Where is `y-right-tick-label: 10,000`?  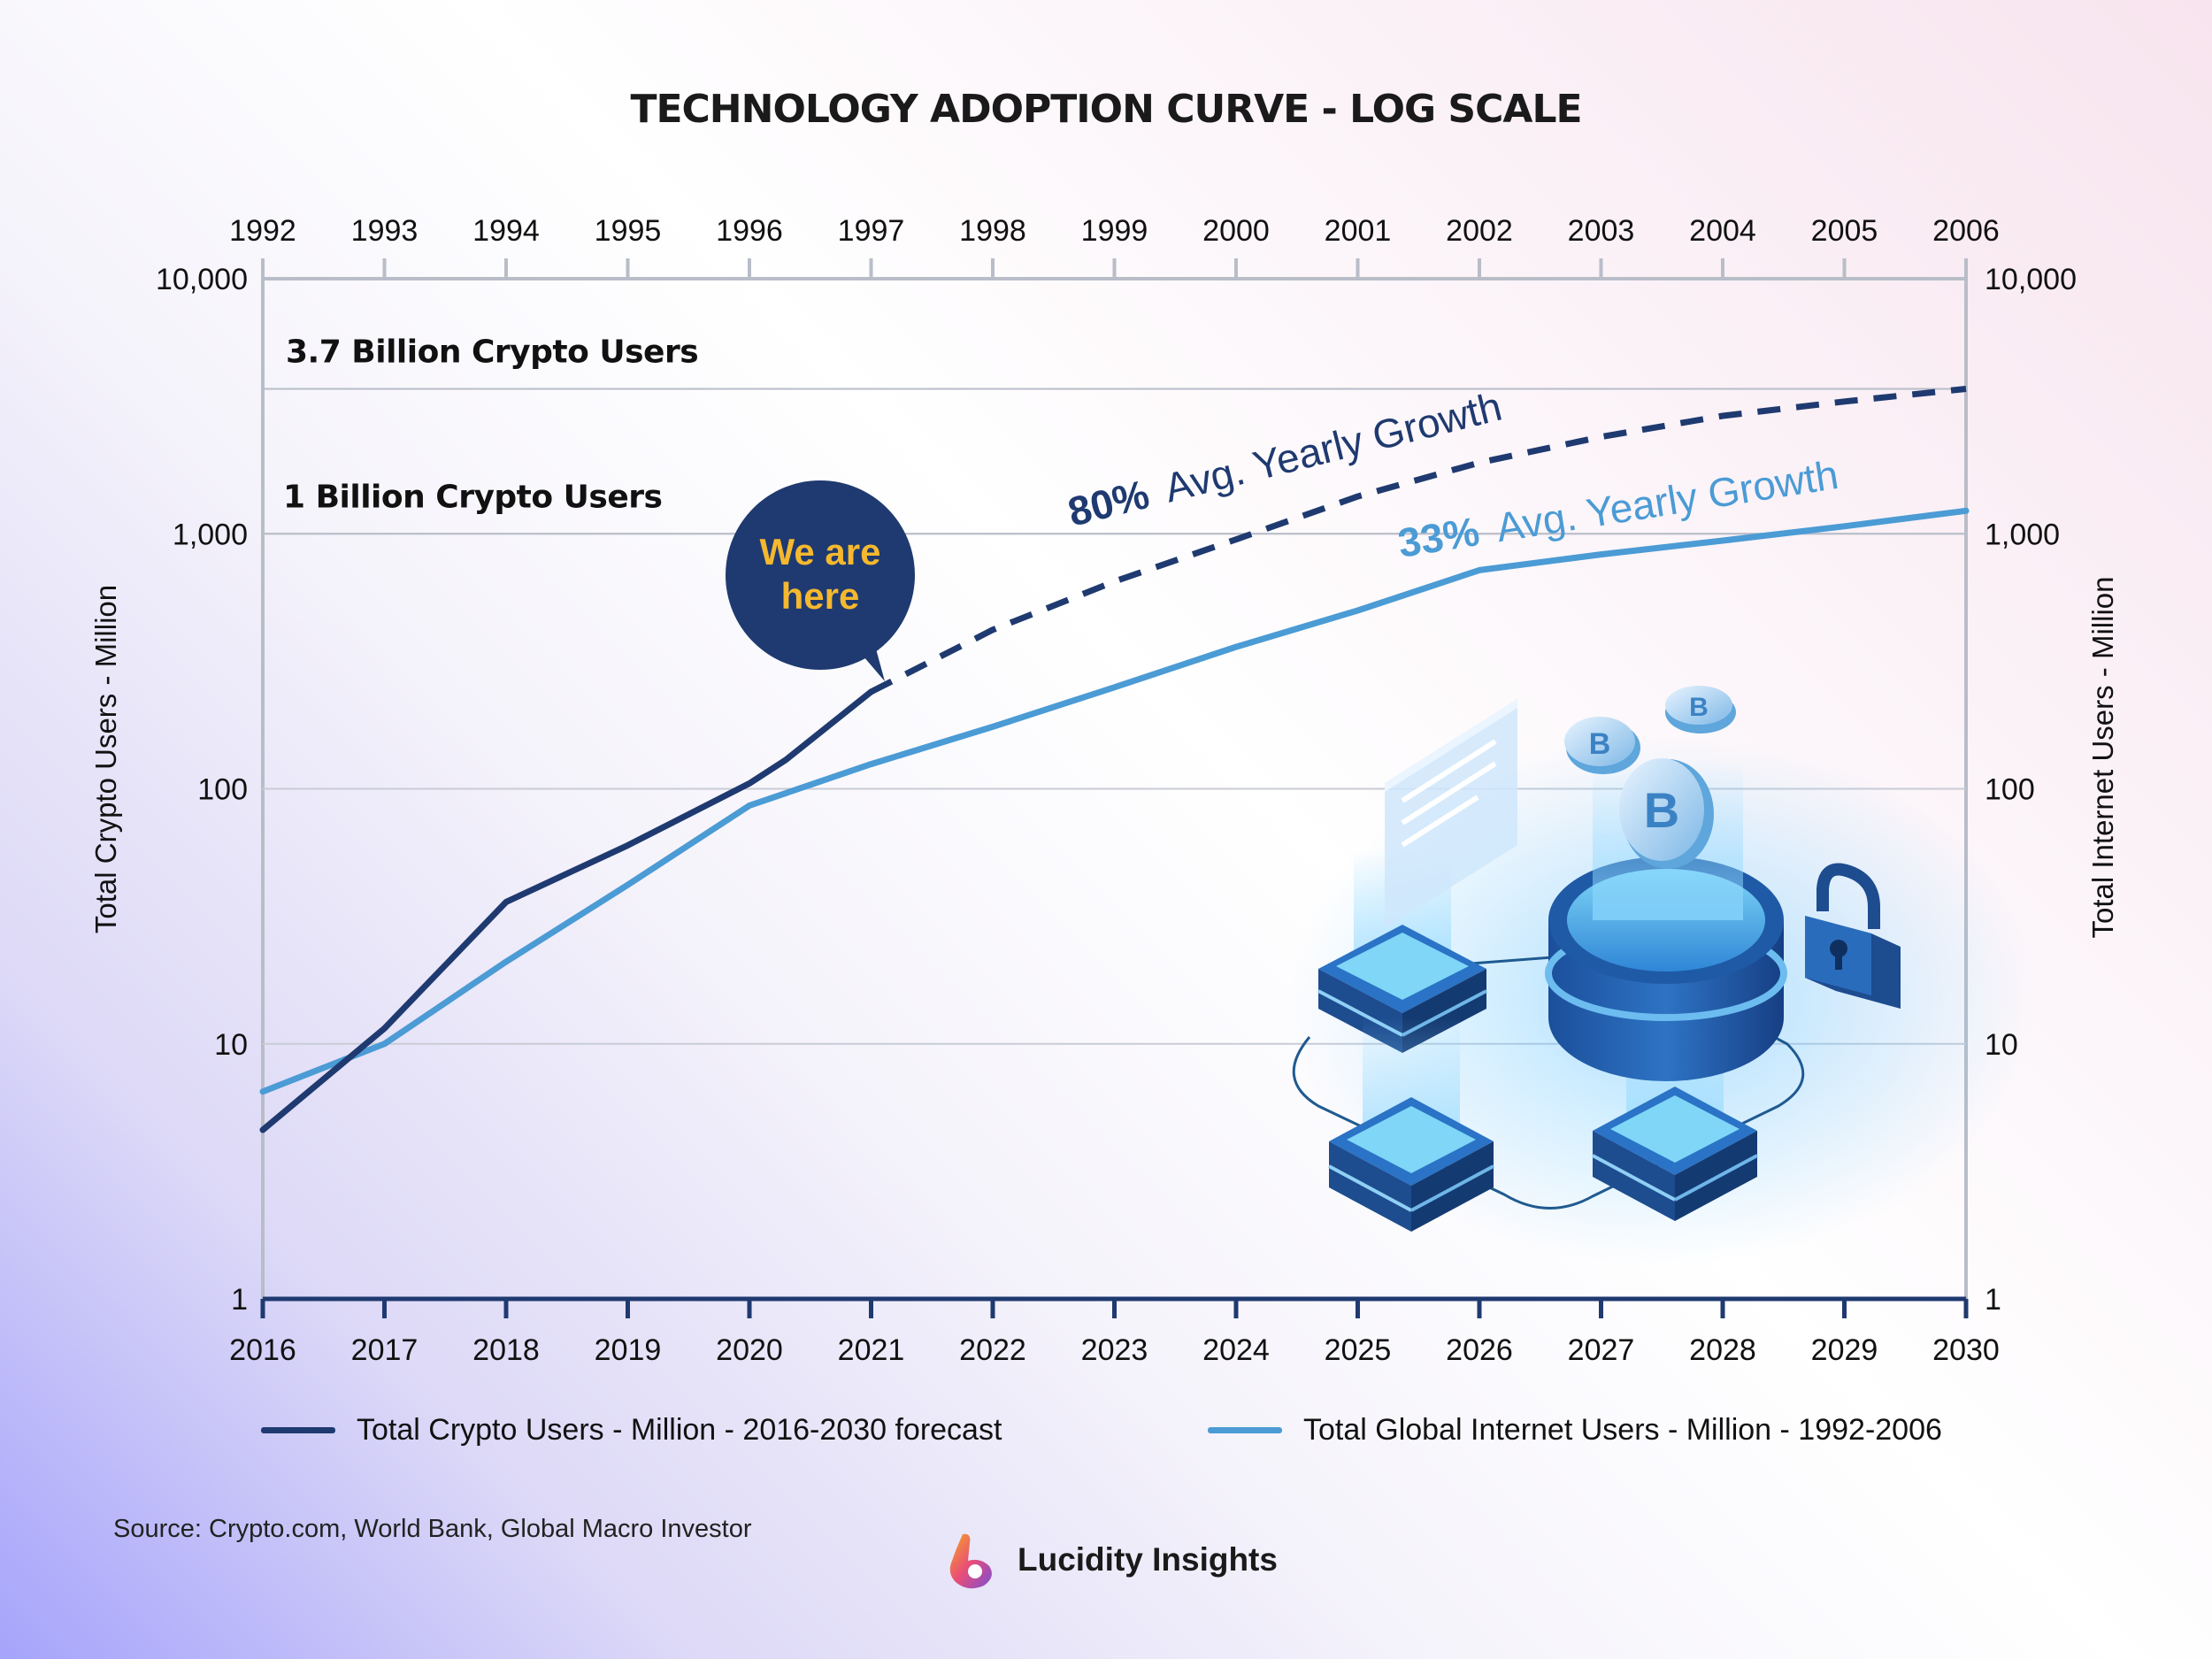
y-right-tick-label: 10,000 is located at coordinates (2031, 280).